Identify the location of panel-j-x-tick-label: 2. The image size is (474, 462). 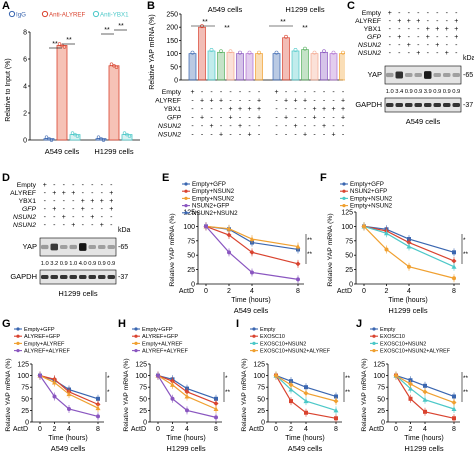
(411, 429).